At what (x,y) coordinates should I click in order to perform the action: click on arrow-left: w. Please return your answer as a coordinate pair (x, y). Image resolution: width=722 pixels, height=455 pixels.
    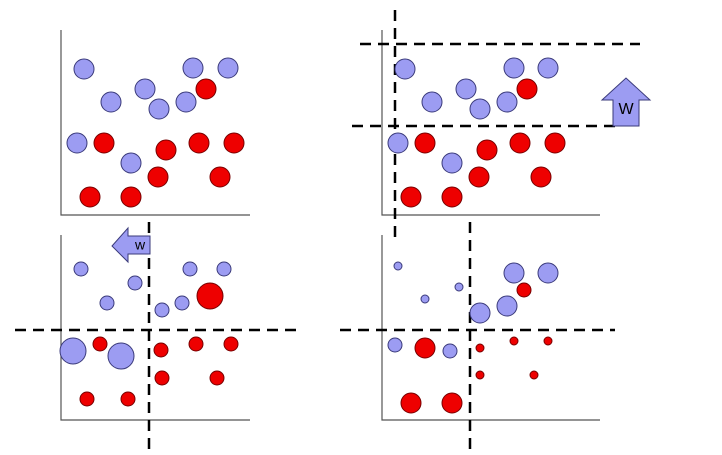
    Looking at the image, I should click on (131, 245).